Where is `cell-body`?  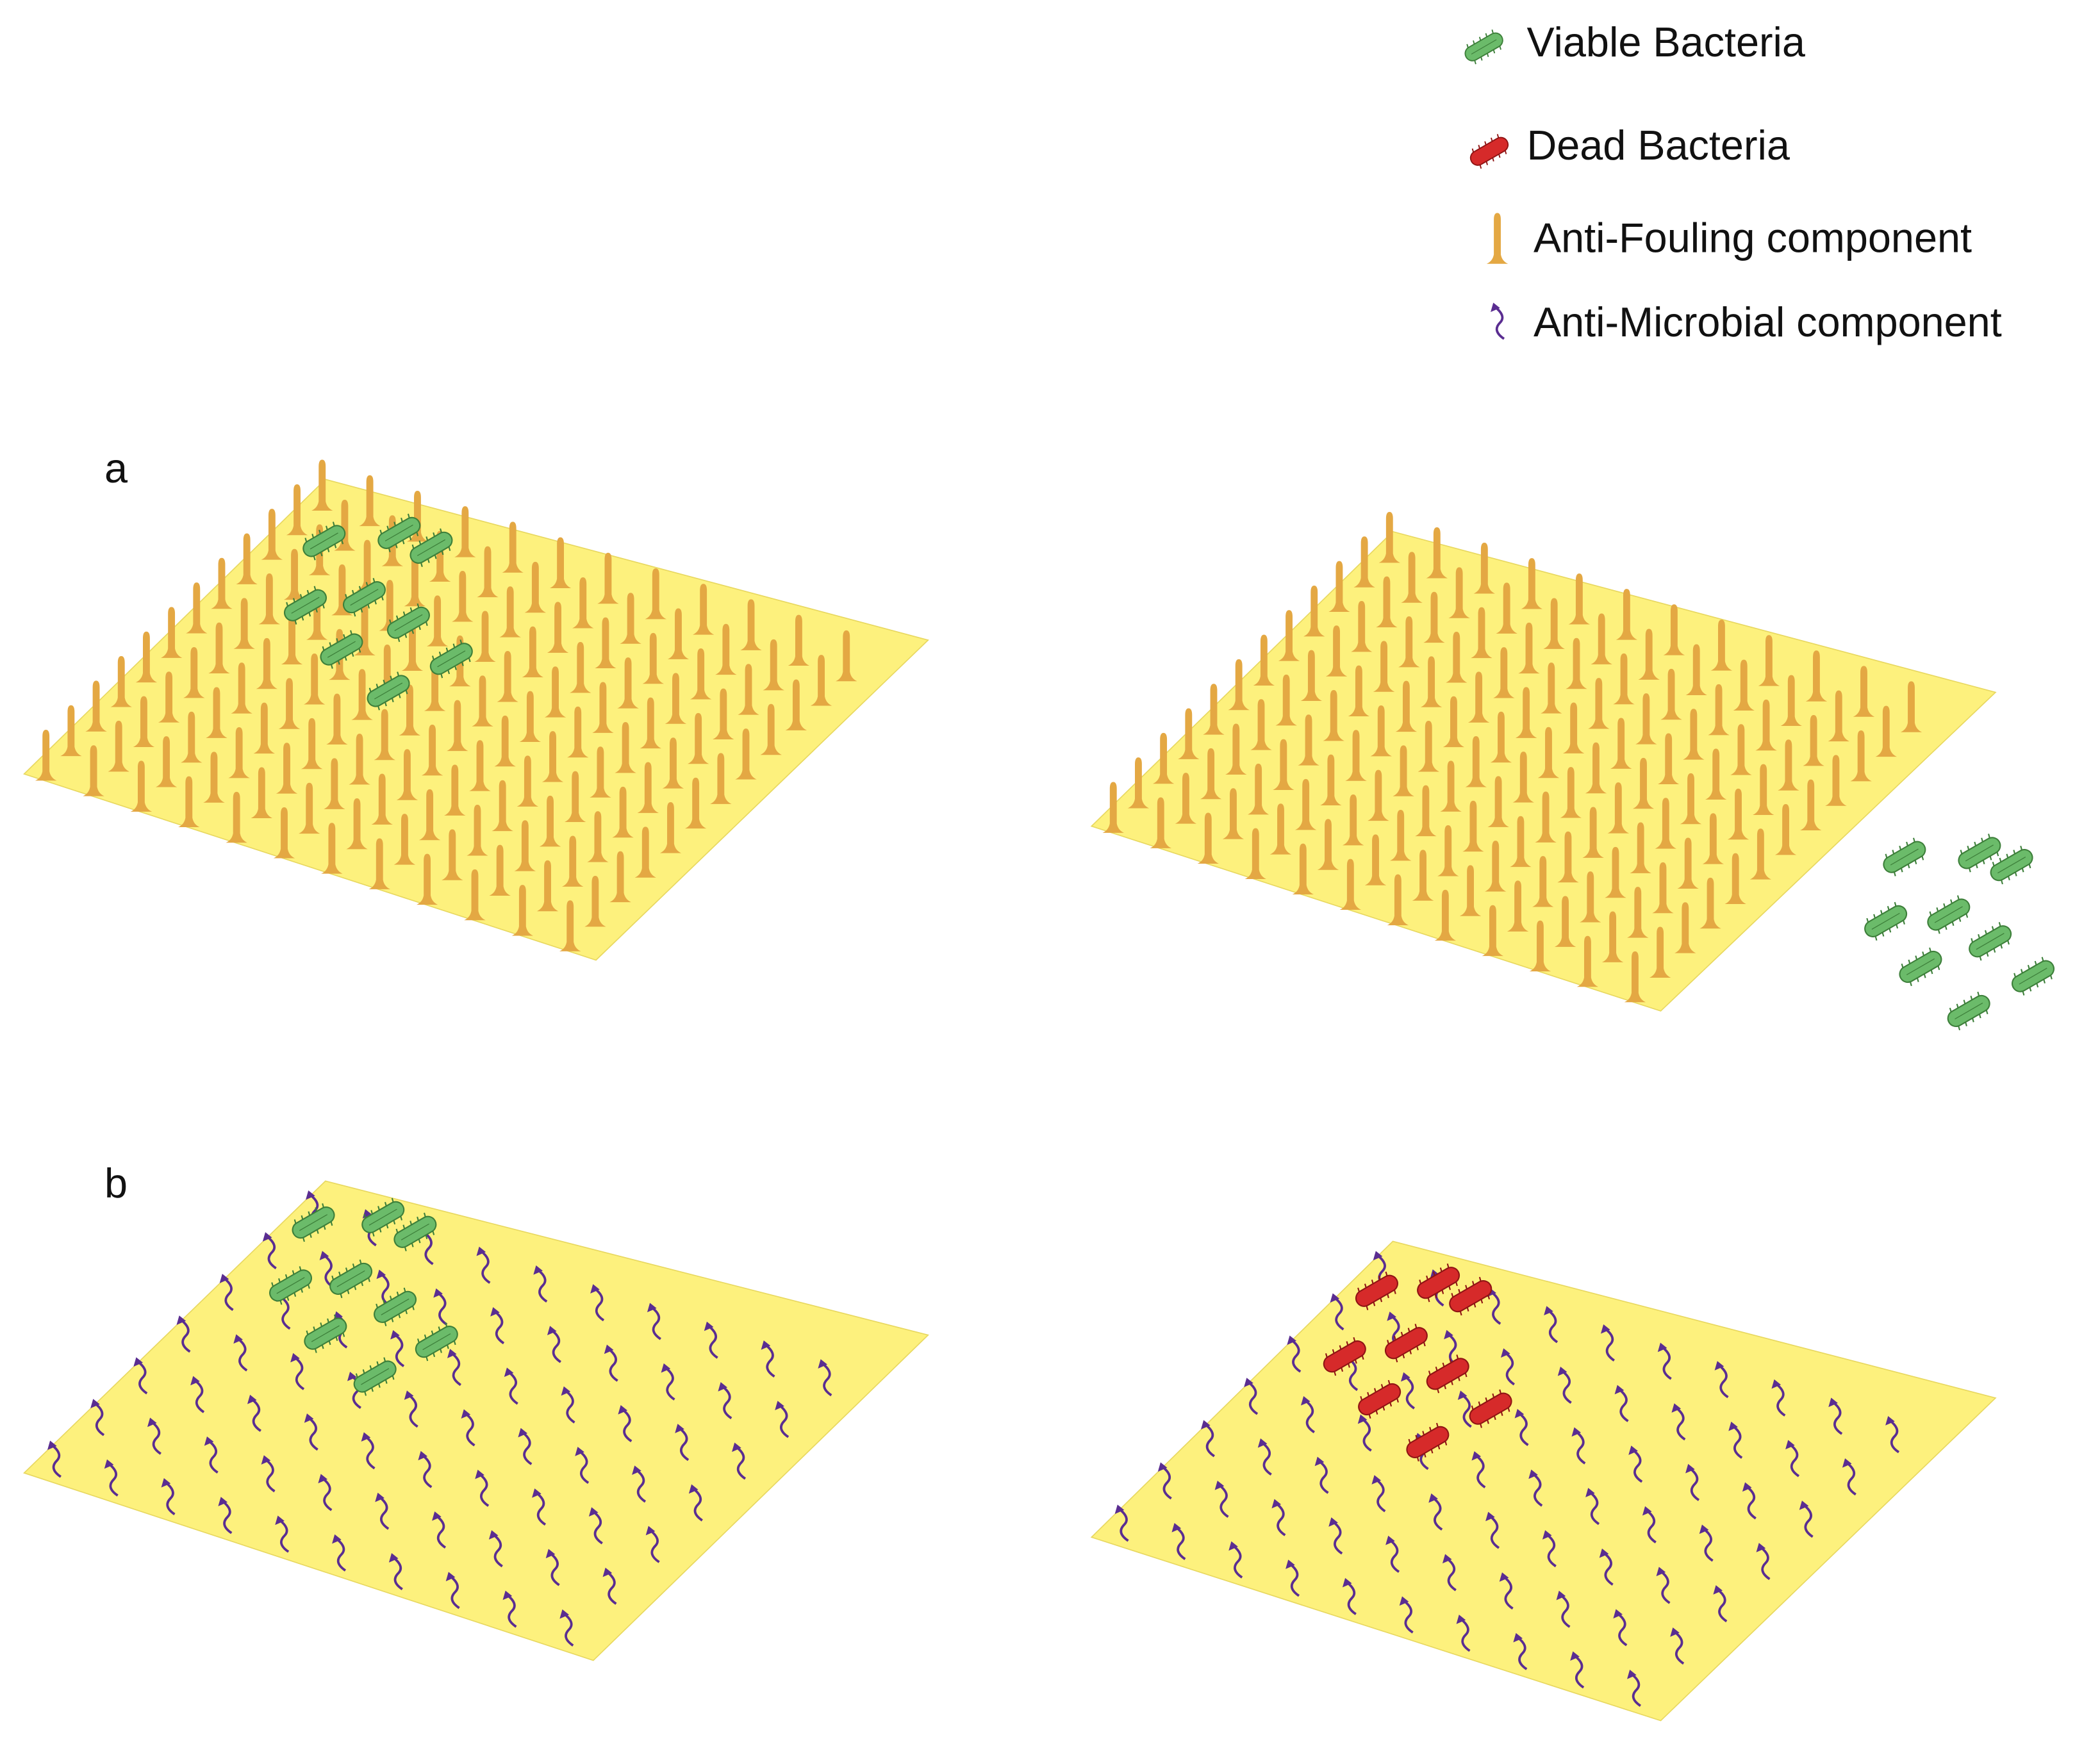
cell-body is located at coordinates (1345, 1356).